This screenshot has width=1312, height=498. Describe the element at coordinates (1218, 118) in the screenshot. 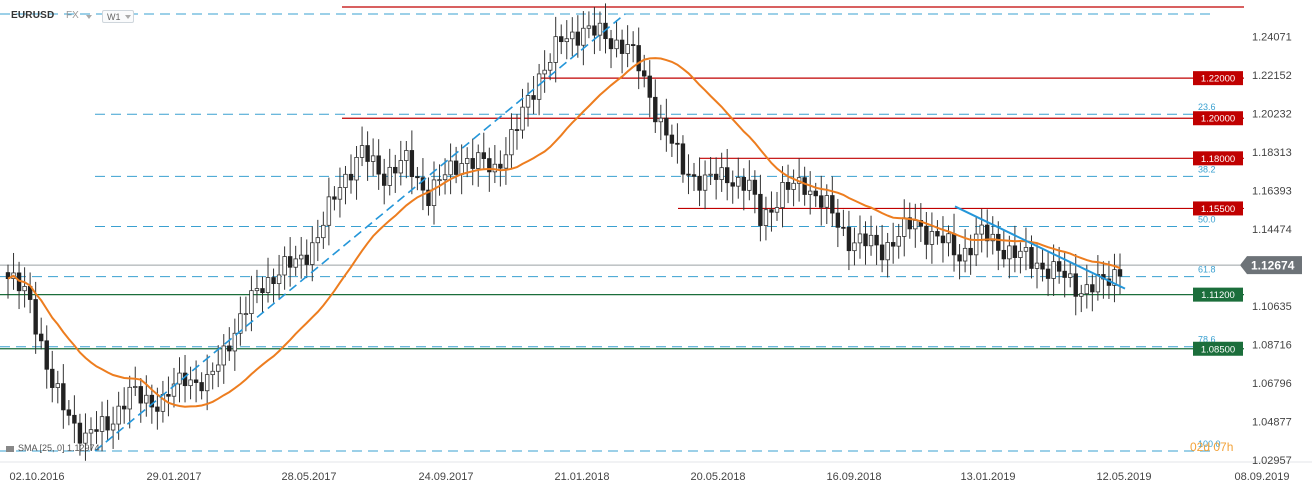

I see `level-badge-1.20000` at that location.